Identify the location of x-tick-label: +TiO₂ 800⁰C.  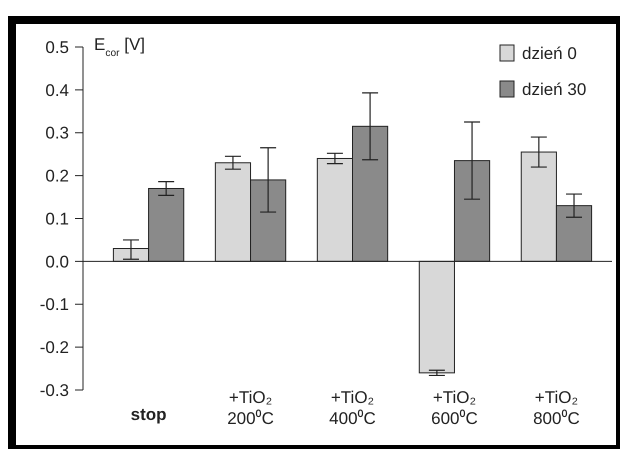
(556, 408).